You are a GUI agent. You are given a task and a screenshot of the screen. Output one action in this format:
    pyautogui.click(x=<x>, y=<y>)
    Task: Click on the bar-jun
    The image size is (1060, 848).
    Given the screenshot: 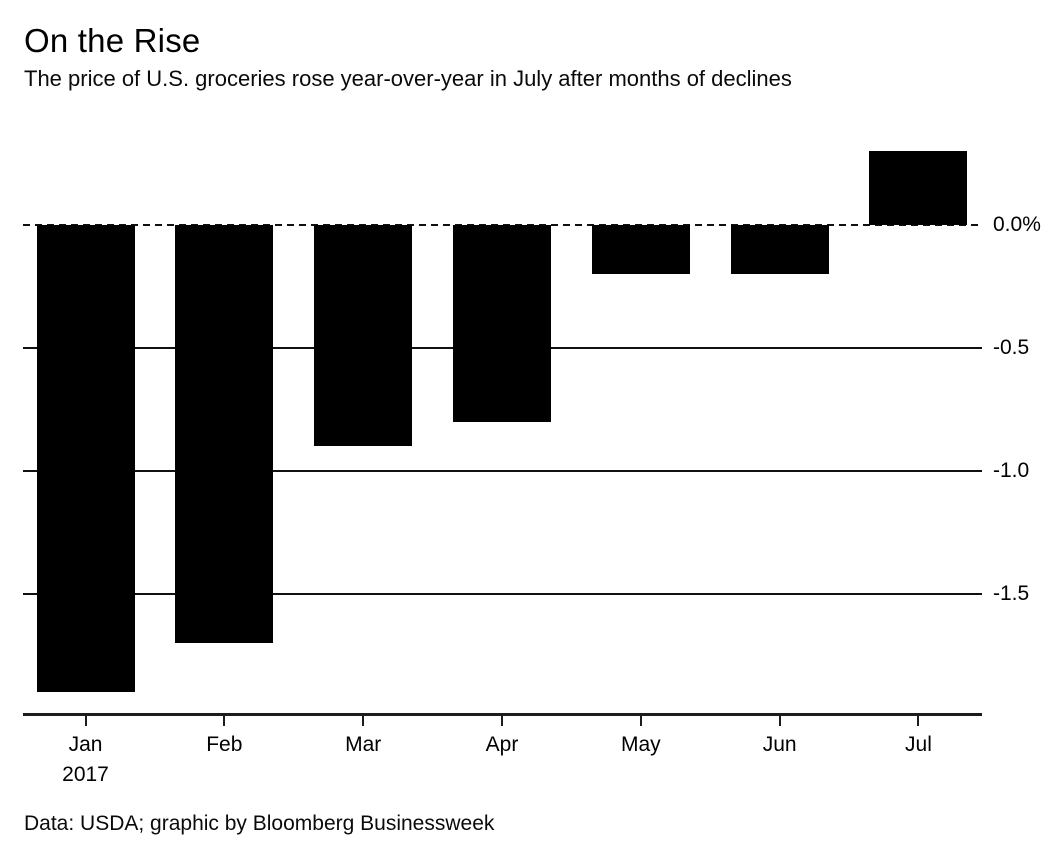 What is the action you would take?
    pyautogui.click(x=779, y=250)
    